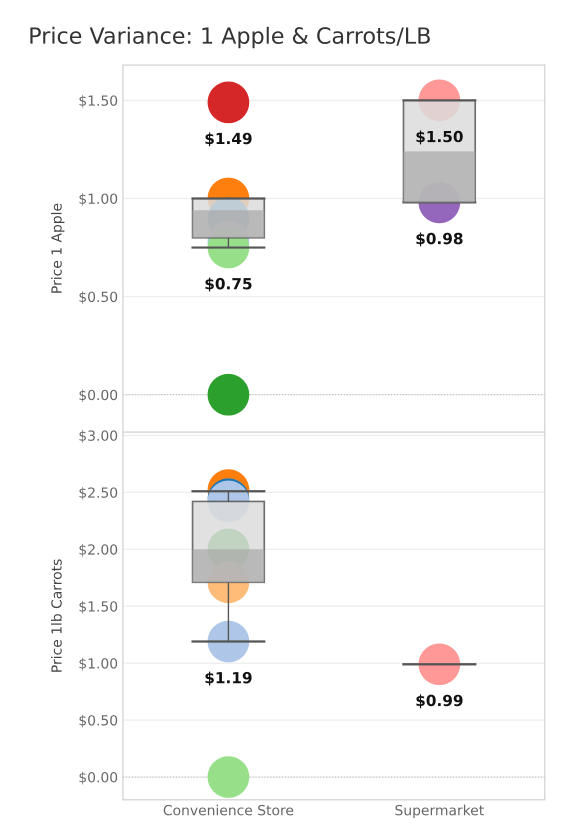 This screenshot has height=834, width=564. Describe the element at coordinates (56, 615) in the screenshot. I see `y-axis-title: Price 1lb Carrots` at that location.